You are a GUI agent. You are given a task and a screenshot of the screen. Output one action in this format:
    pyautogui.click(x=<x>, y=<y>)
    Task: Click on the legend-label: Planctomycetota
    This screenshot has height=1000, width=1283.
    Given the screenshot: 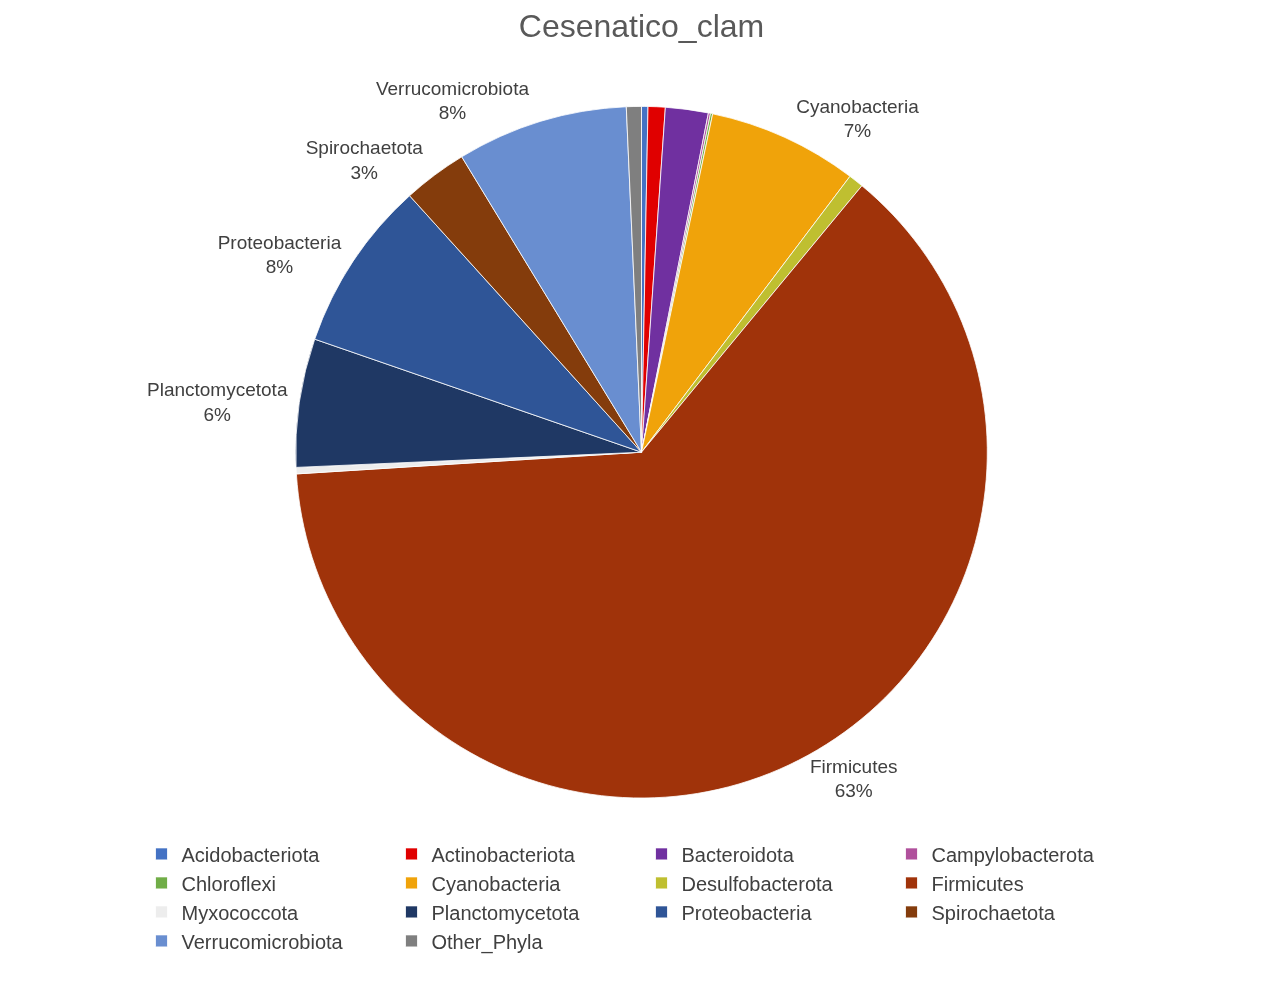 What is the action you would take?
    pyautogui.click(x=506, y=912)
    